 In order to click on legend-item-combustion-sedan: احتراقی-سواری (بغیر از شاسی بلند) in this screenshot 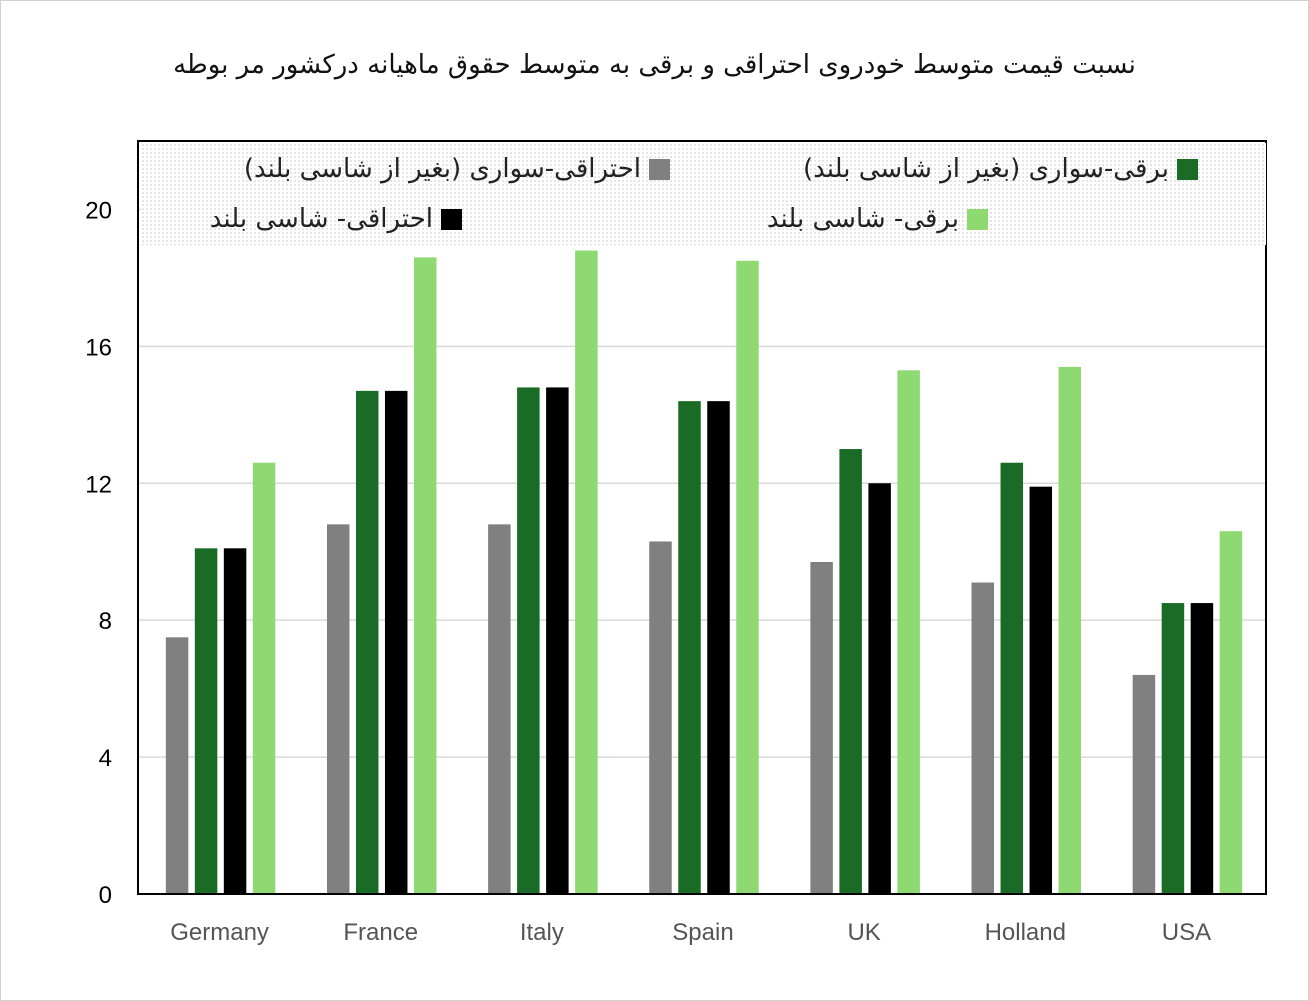, I will do `click(457, 169)`.